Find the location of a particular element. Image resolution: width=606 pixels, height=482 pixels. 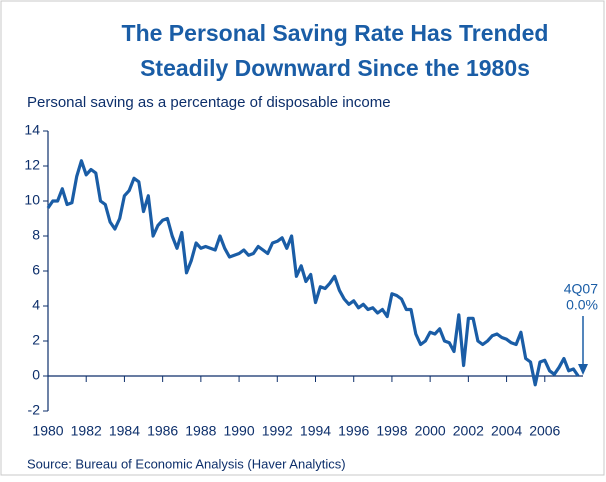

y-tick-label: 8 is located at coordinates (36, 235).